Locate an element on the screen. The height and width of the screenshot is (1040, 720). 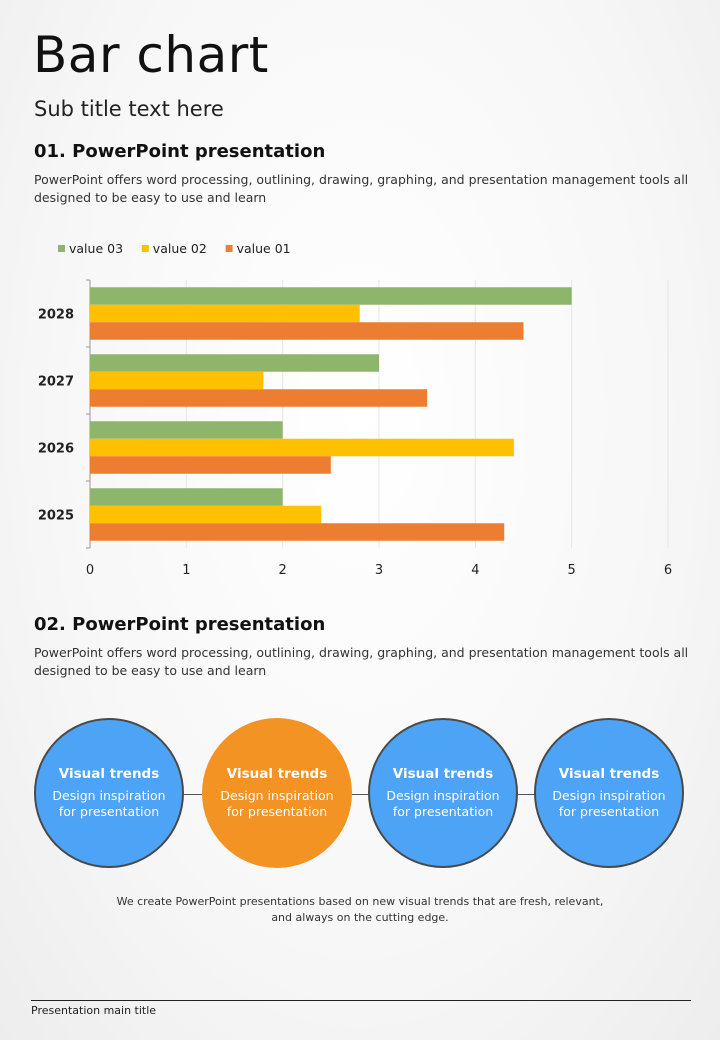
x-tick-label: 6 is located at coordinates (668, 570).